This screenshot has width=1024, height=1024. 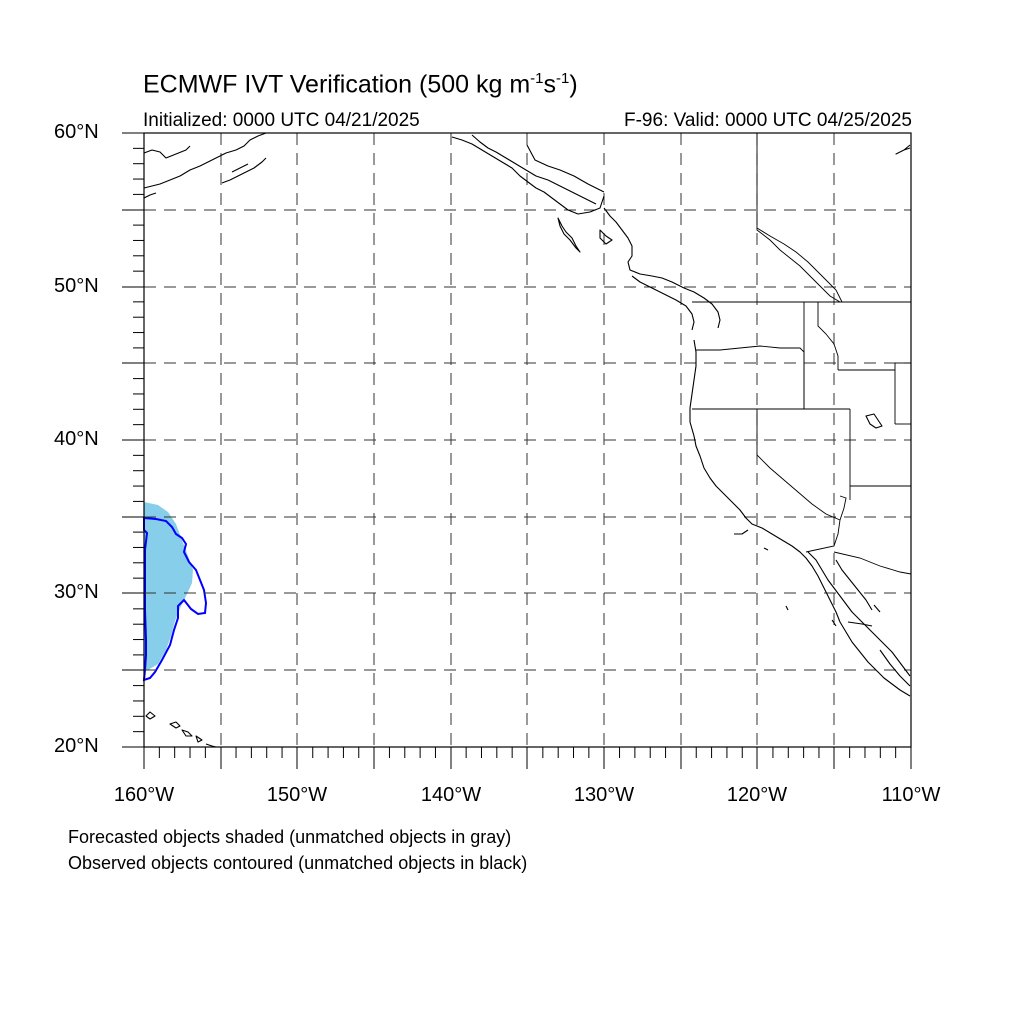 I want to click on lat-label-30: 30°N, so click(x=76, y=592).